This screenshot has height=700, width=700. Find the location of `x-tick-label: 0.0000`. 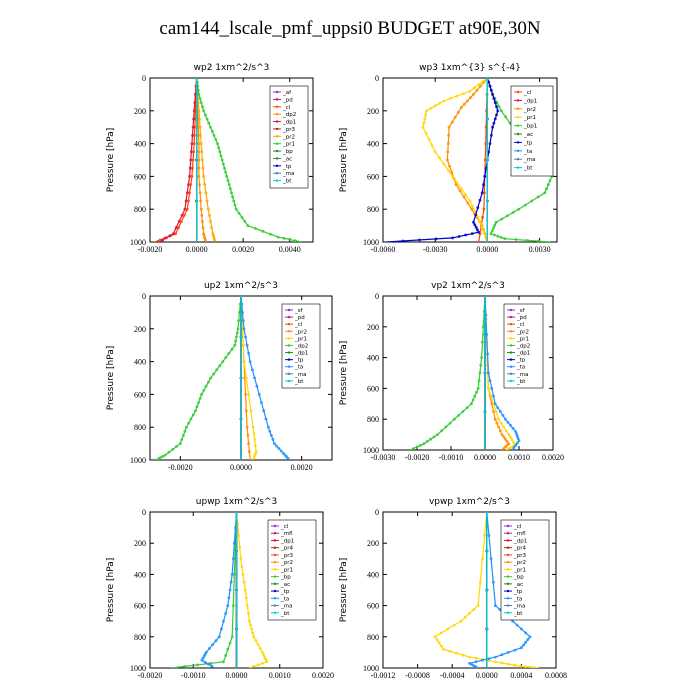

x-tick-label: 0.0000 is located at coordinates (197, 249).